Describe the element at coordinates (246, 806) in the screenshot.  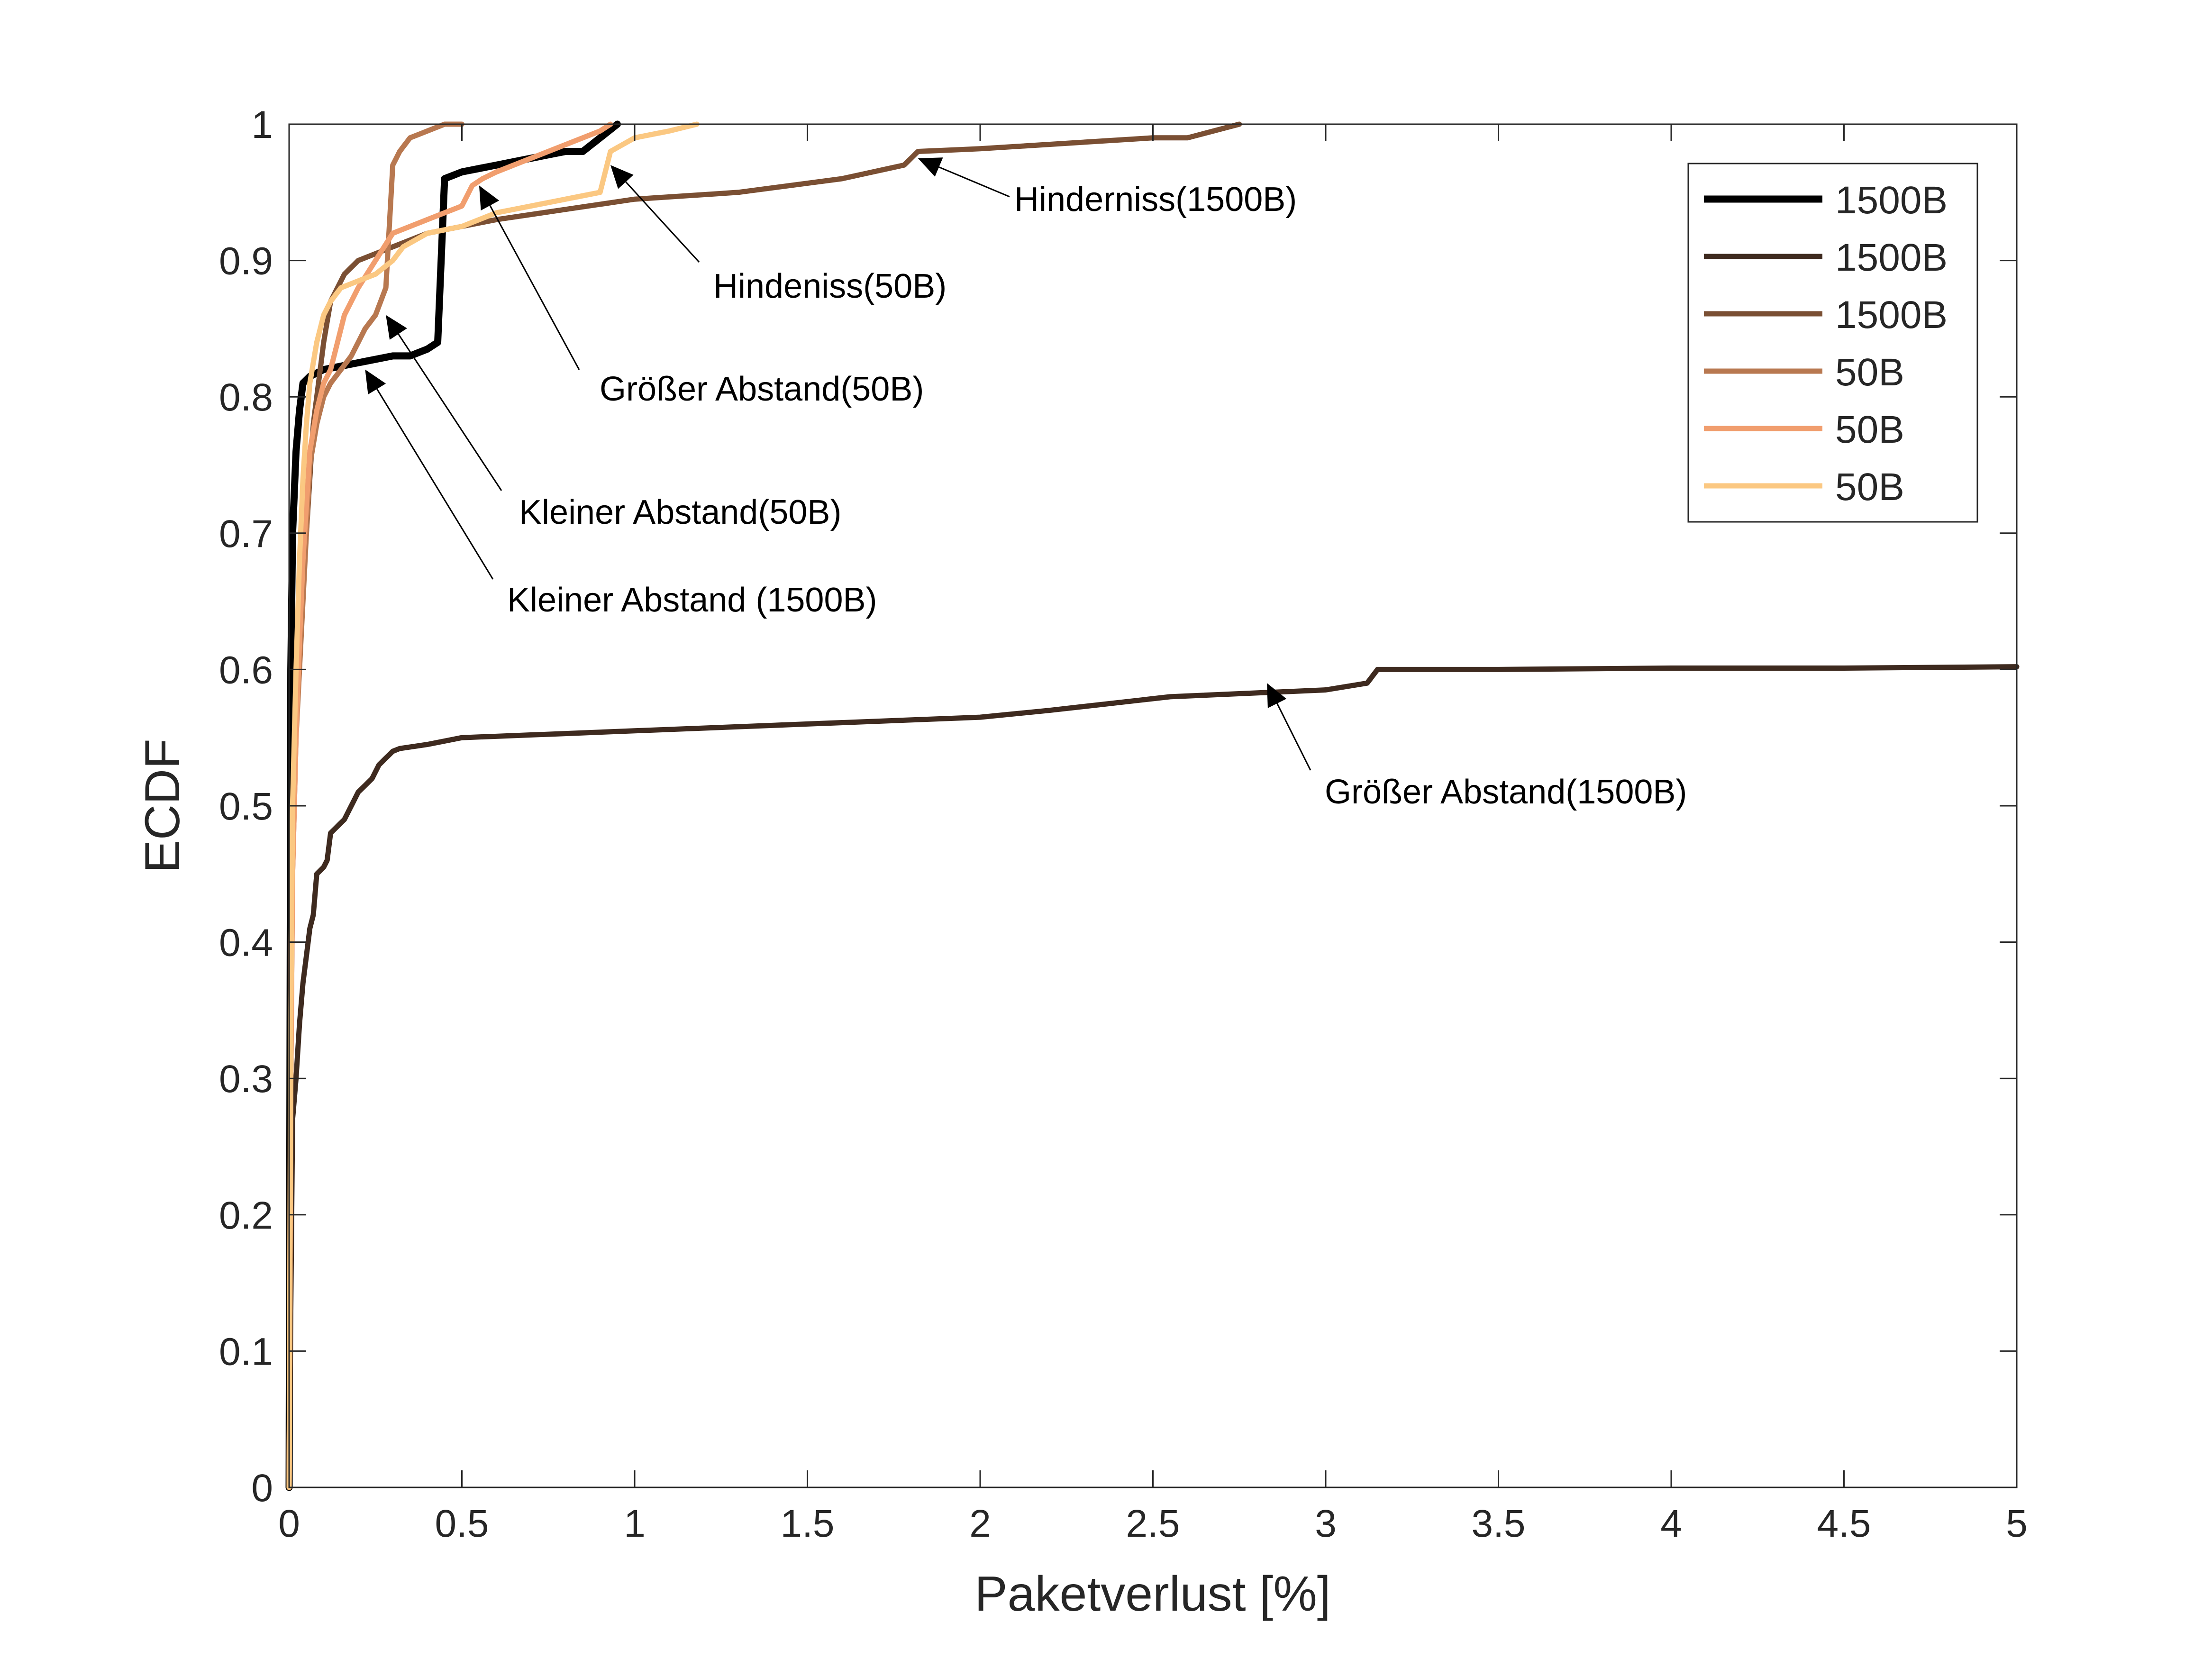
I see `y-tick-label: 0.5` at that location.